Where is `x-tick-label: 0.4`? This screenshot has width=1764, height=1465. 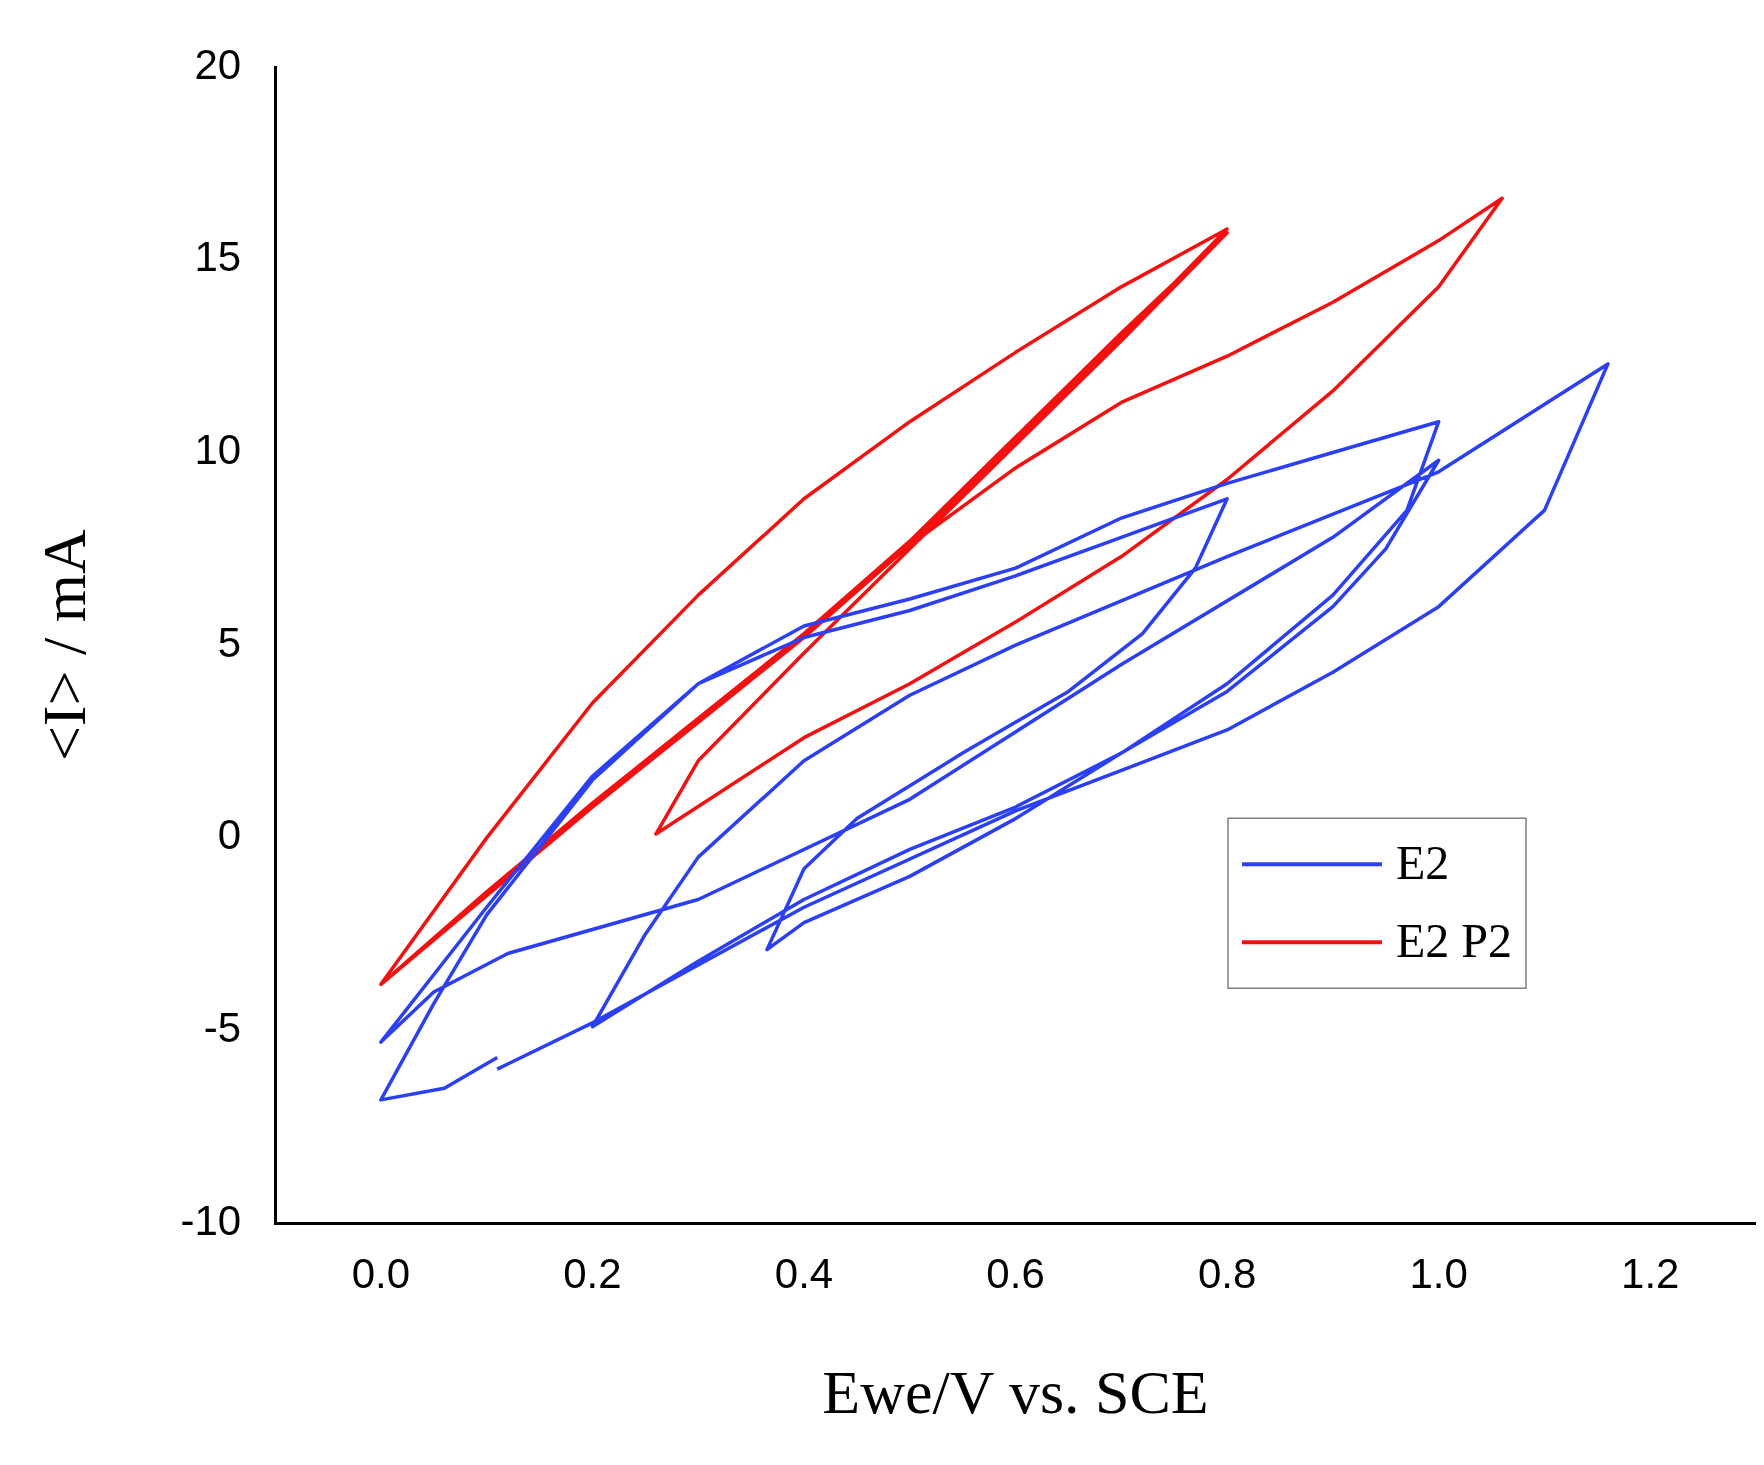
x-tick-label: 0.4 is located at coordinates (804, 1273).